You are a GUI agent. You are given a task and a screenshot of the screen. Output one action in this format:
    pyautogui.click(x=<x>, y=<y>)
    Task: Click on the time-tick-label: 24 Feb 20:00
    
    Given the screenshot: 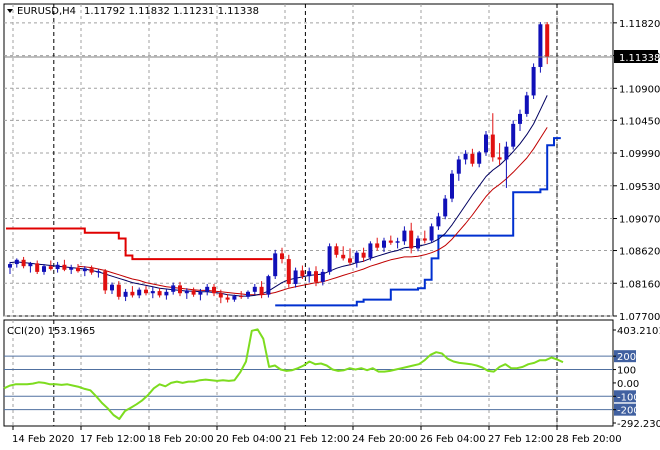 What is the action you would take?
    pyautogui.click(x=385, y=439)
    